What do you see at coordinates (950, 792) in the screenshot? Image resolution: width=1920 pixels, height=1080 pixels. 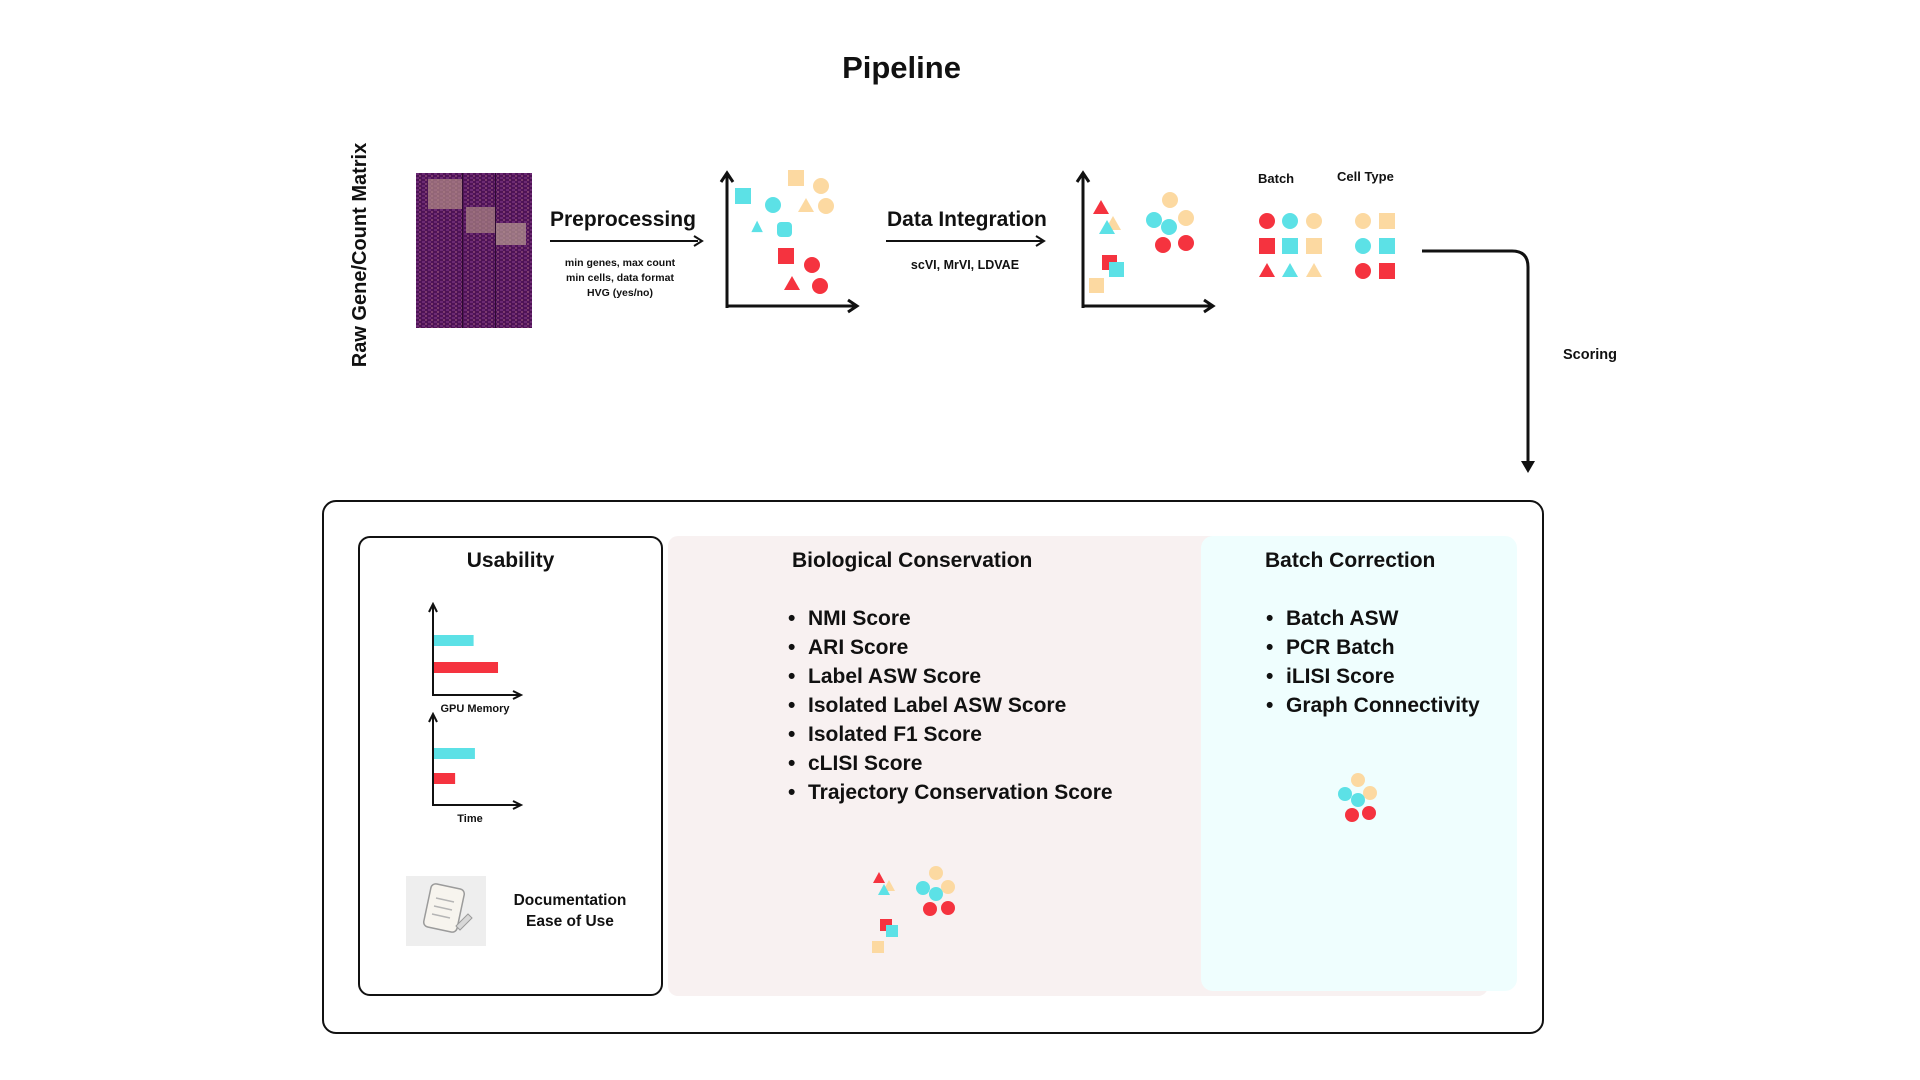 I see `metric-item: Trajectory Conservation Score` at bounding box center [950, 792].